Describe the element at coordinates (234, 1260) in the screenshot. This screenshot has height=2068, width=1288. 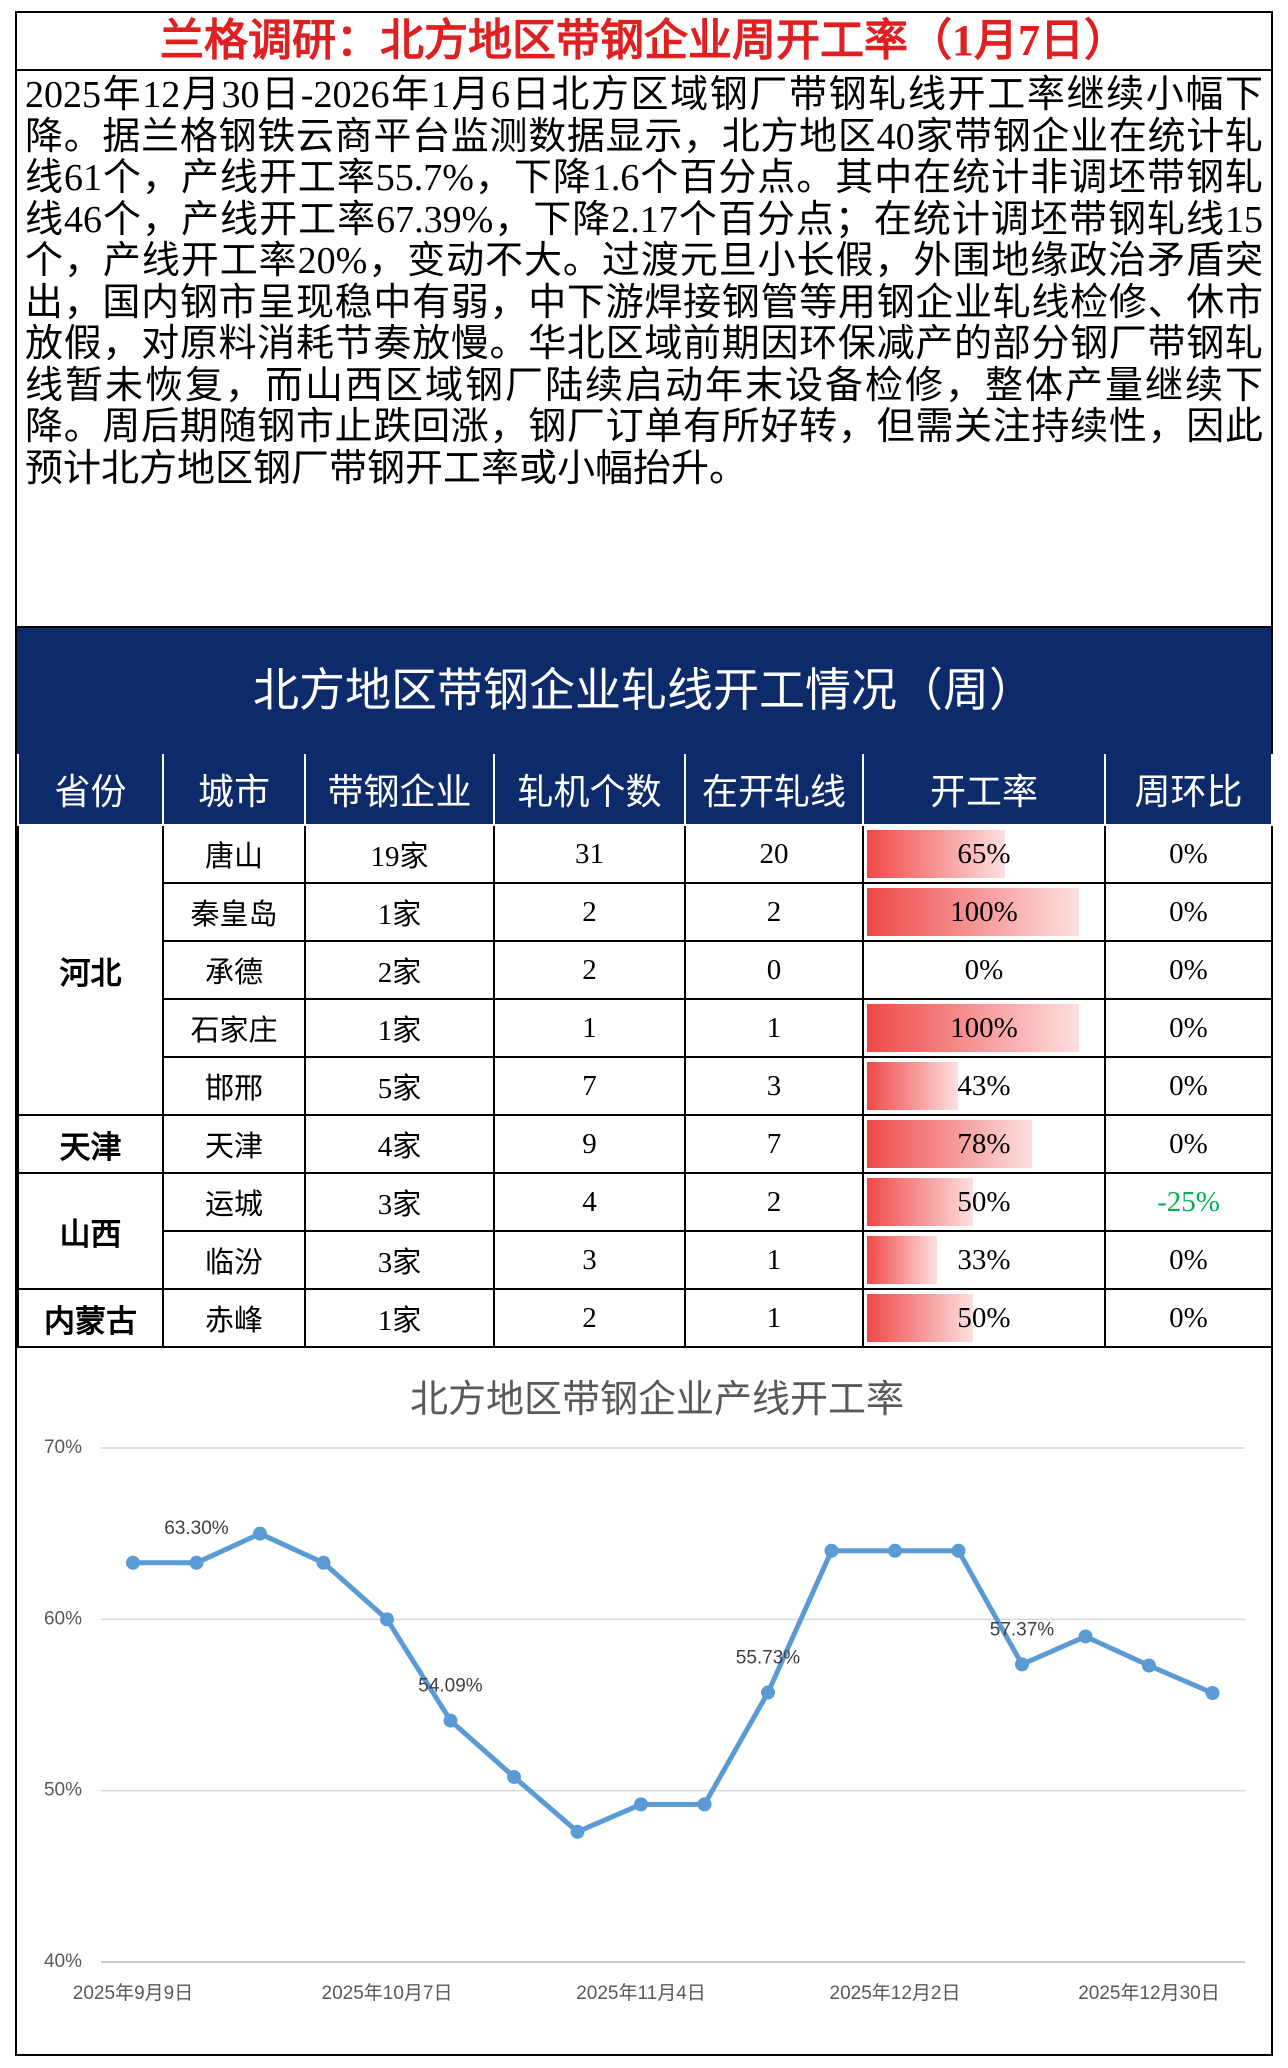
I see `city-cell: 临汾` at that location.